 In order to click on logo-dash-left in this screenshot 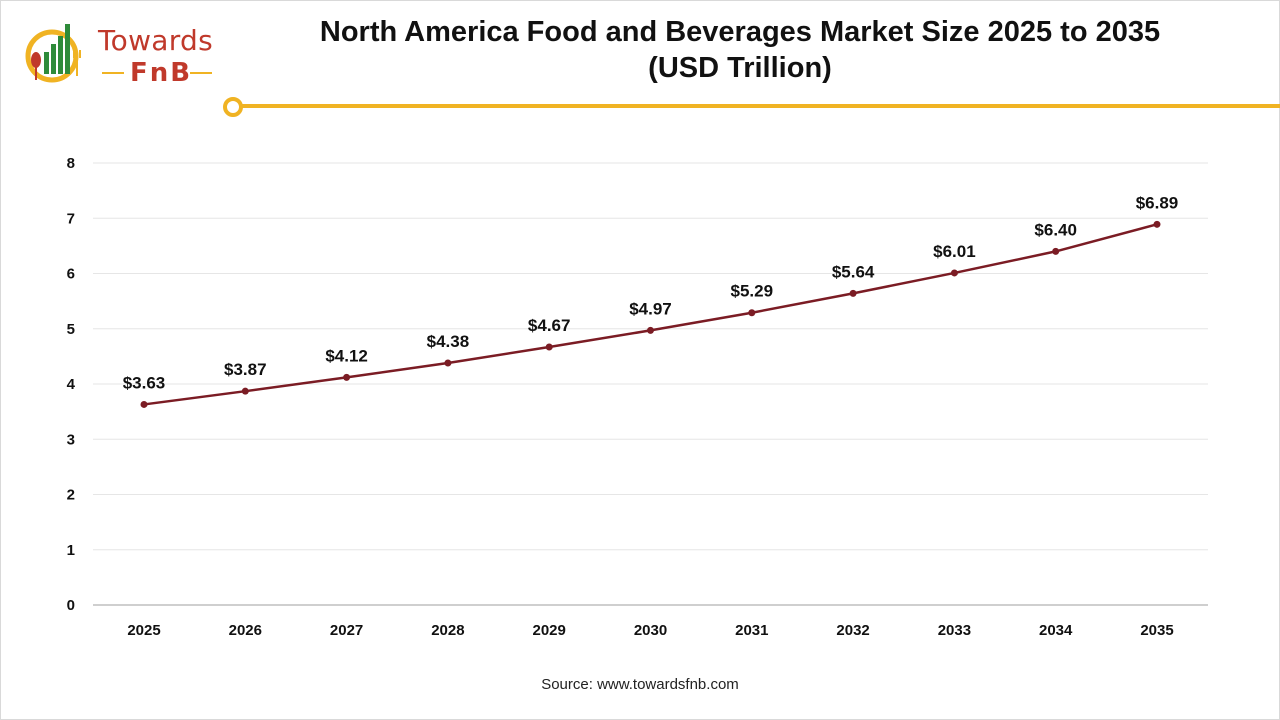, I will do `click(113, 73)`.